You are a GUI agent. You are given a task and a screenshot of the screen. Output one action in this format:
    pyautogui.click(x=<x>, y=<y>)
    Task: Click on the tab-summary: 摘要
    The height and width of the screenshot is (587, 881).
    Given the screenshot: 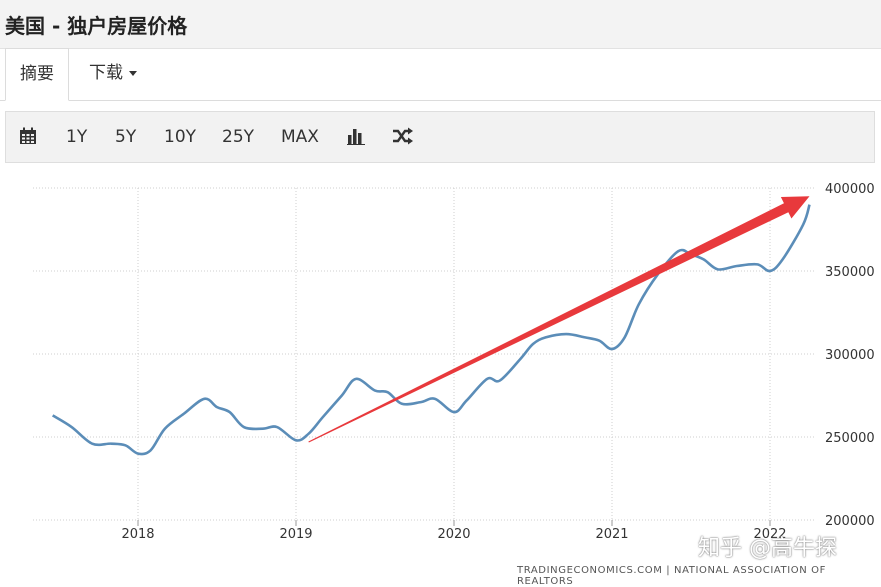 What is the action you would take?
    pyautogui.click(x=37, y=74)
    